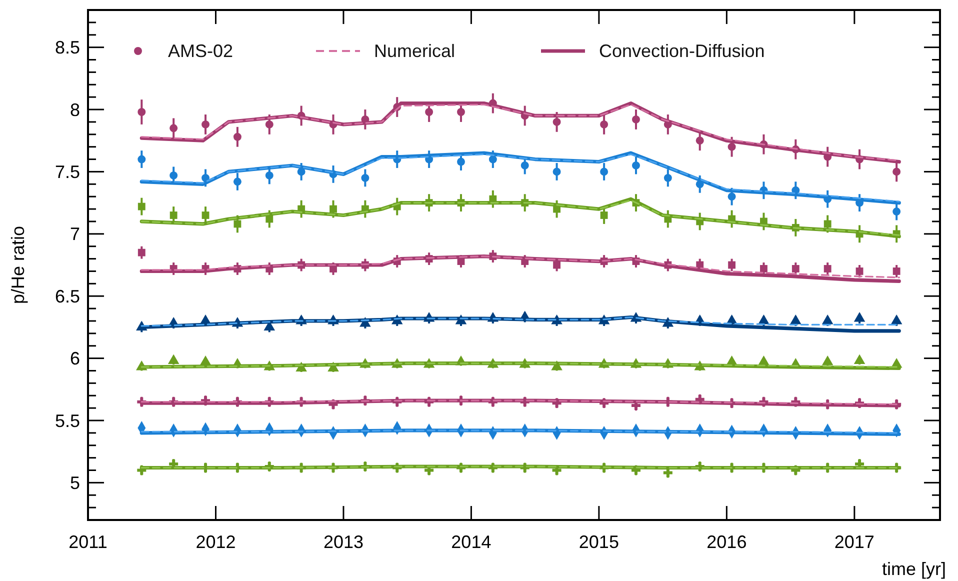 Image resolution: width=958 pixels, height=581 pixels. Describe the element at coordinates (682, 51) in the screenshot. I see `legend-label: Convection-Diffusion` at that location.